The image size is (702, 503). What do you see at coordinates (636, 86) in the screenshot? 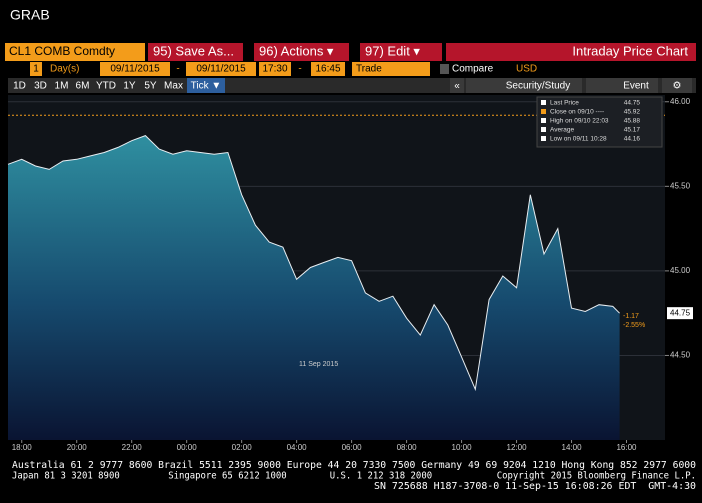
I see `button-label: Event` at bounding box center [636, 86].